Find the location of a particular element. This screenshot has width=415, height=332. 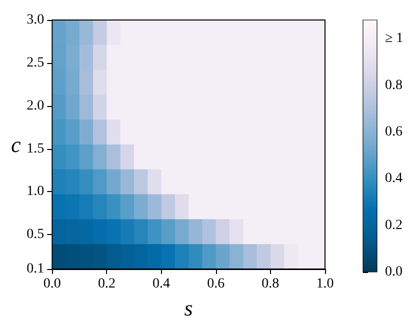

y-tick-label: 1.5 is located at coordinates (35, 148).